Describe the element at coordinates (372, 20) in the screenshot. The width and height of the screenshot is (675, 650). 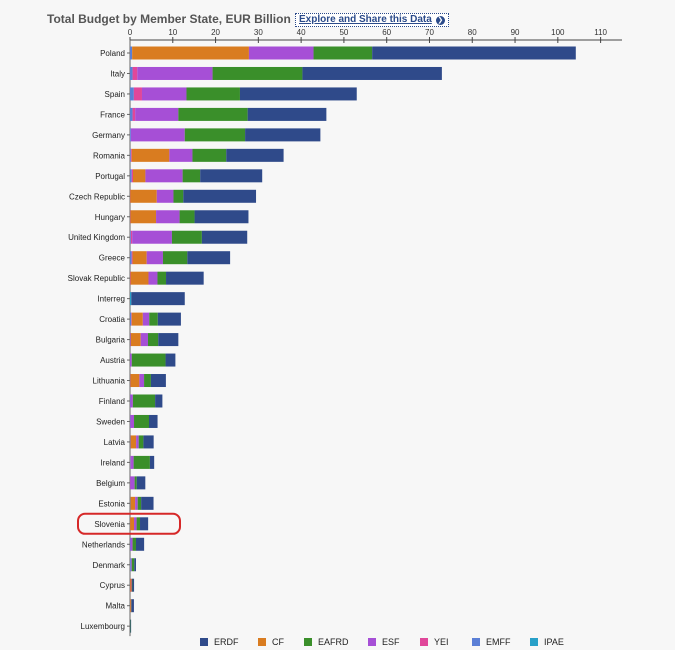
I see `explore-share-link: Explore and Share this Data ❯` at that location.